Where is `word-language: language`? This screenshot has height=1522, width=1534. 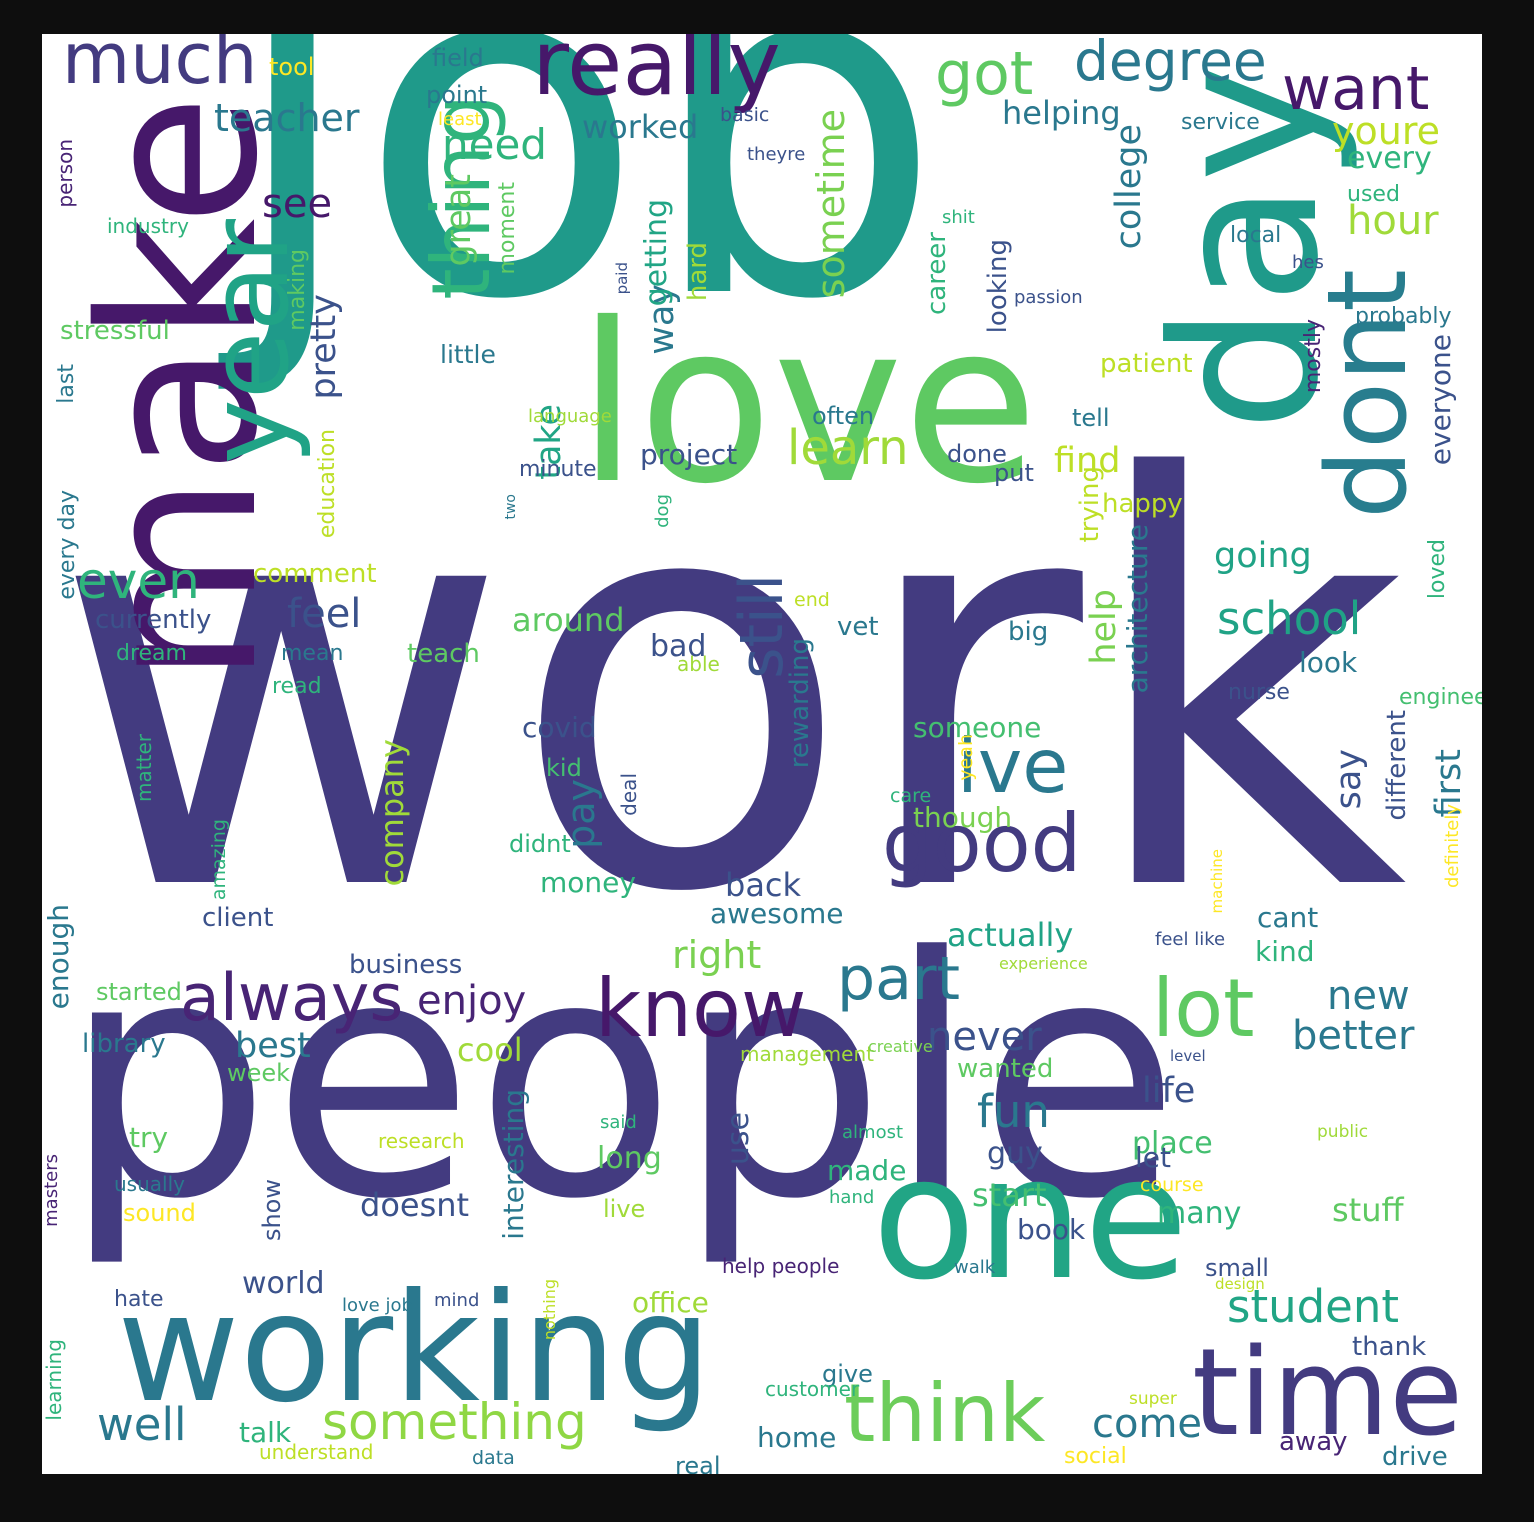 word-language: language is located at coordinates (570, 416).